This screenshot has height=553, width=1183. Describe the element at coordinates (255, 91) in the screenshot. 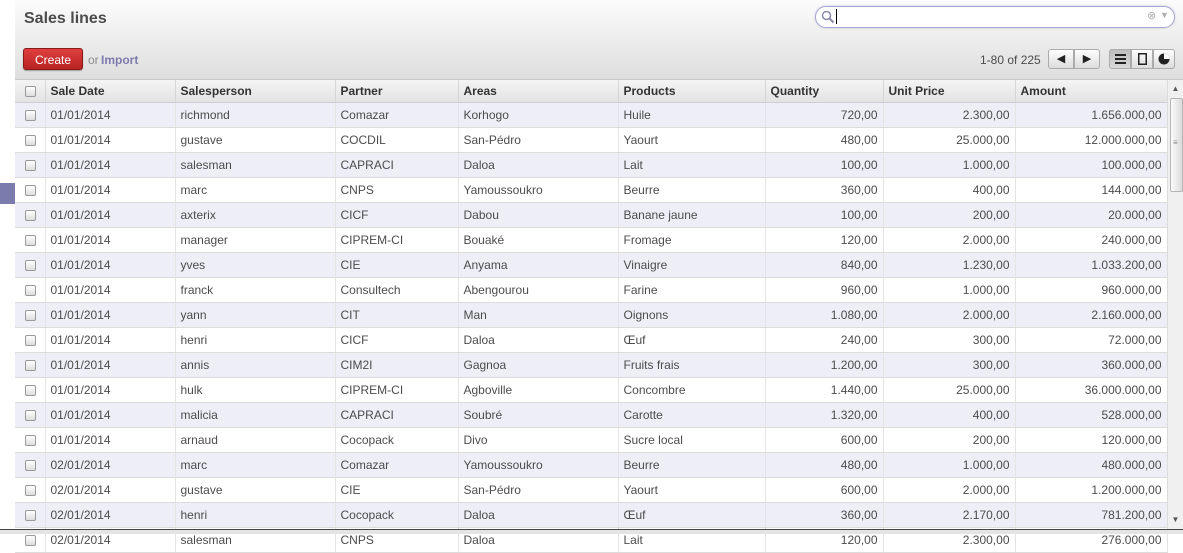

I see `column-header-salesperson: Salesperson` at that location.